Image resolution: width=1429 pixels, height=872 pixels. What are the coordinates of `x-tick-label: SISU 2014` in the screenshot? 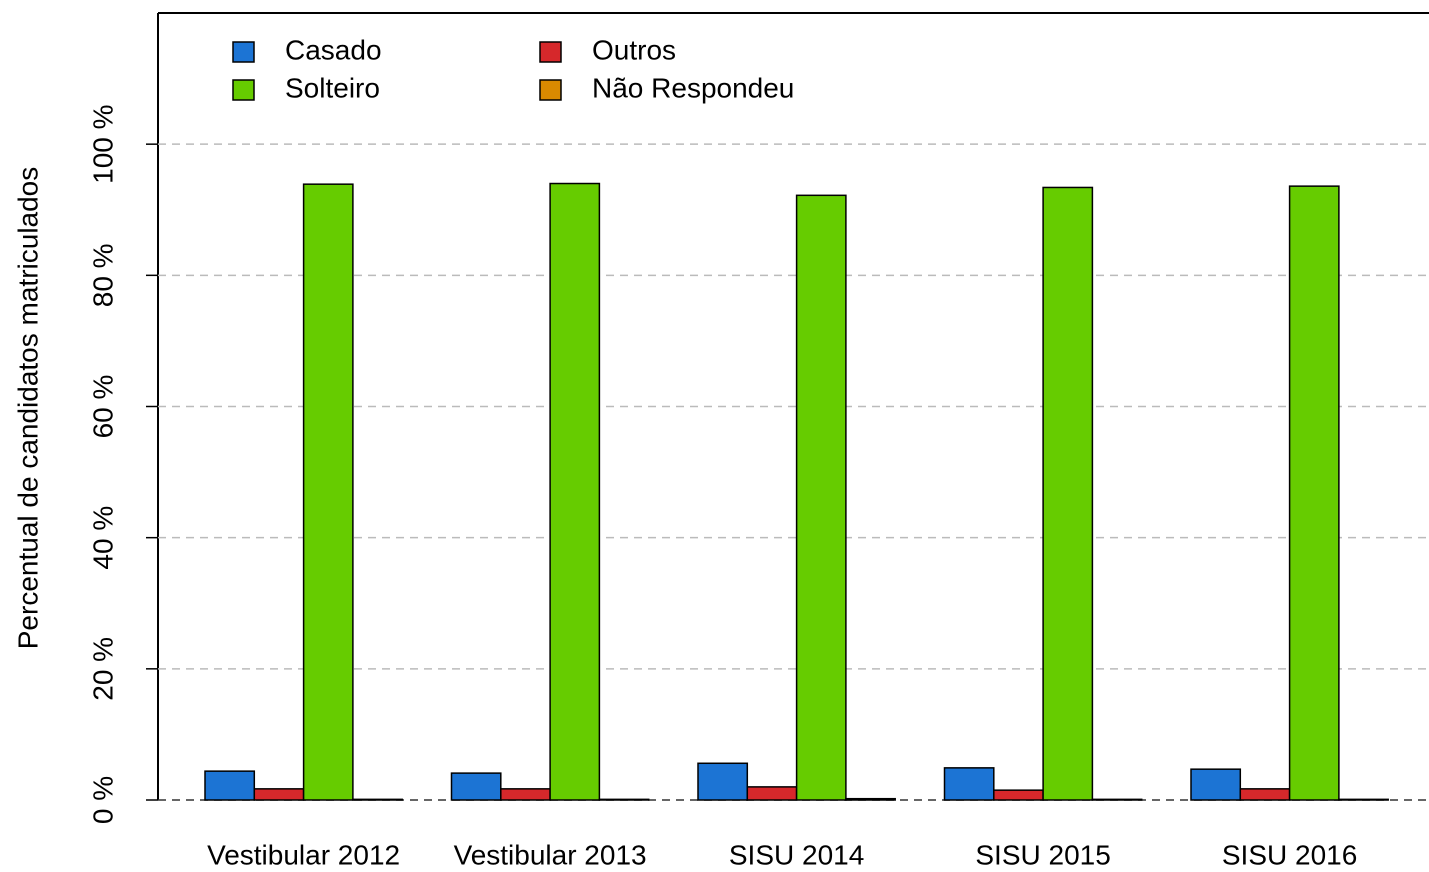 It's located at (796, 854).